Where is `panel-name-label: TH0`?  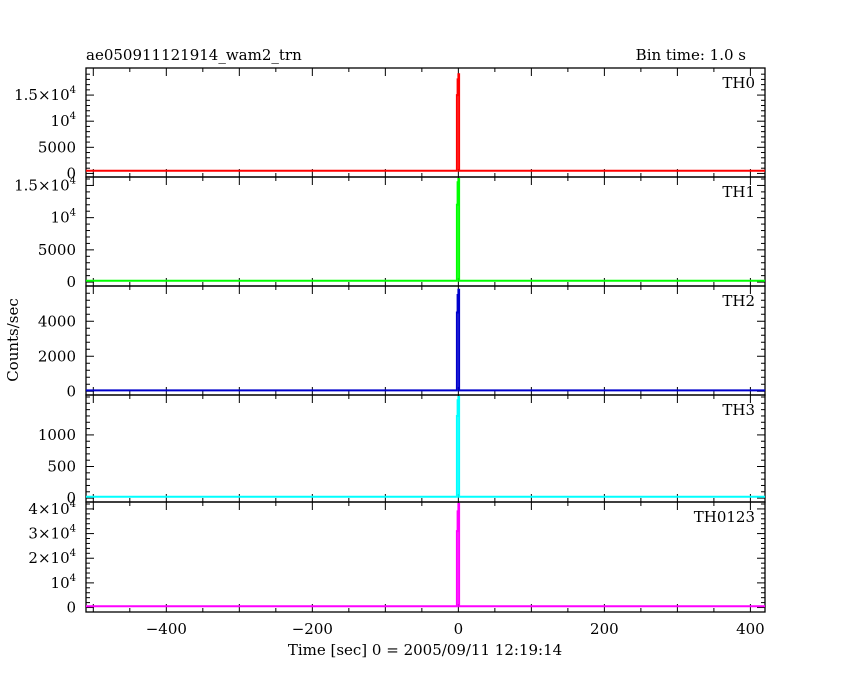 panel-name-label: TH0 is located at coordinates (738, 83).